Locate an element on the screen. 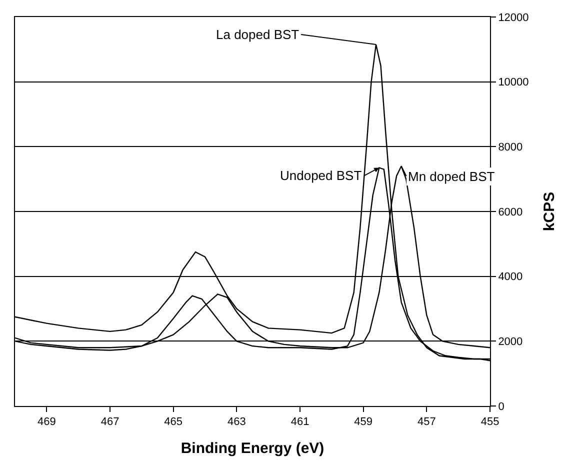 This screenshot has height=468, width=570. x-tick-label: 457 is located at coordinates (426, 422).